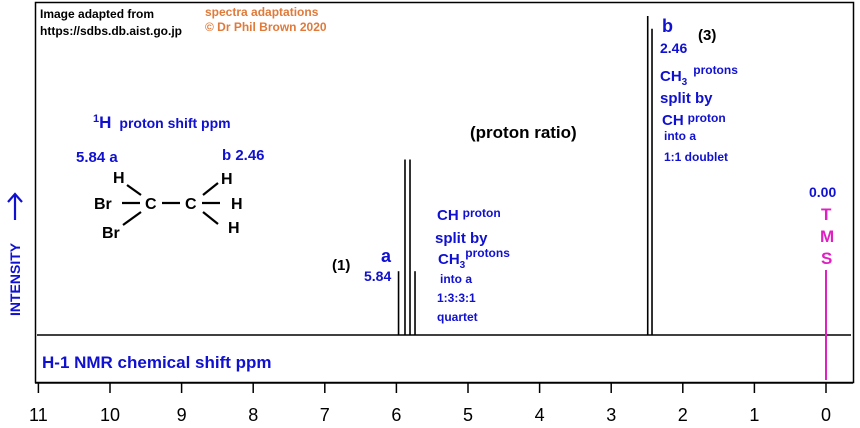 The height and width of the screenshot is (428, 860). Describe the element at coordinates (715, 70) in the screenshot. I see `b-desc-l1s: protons` at that location.